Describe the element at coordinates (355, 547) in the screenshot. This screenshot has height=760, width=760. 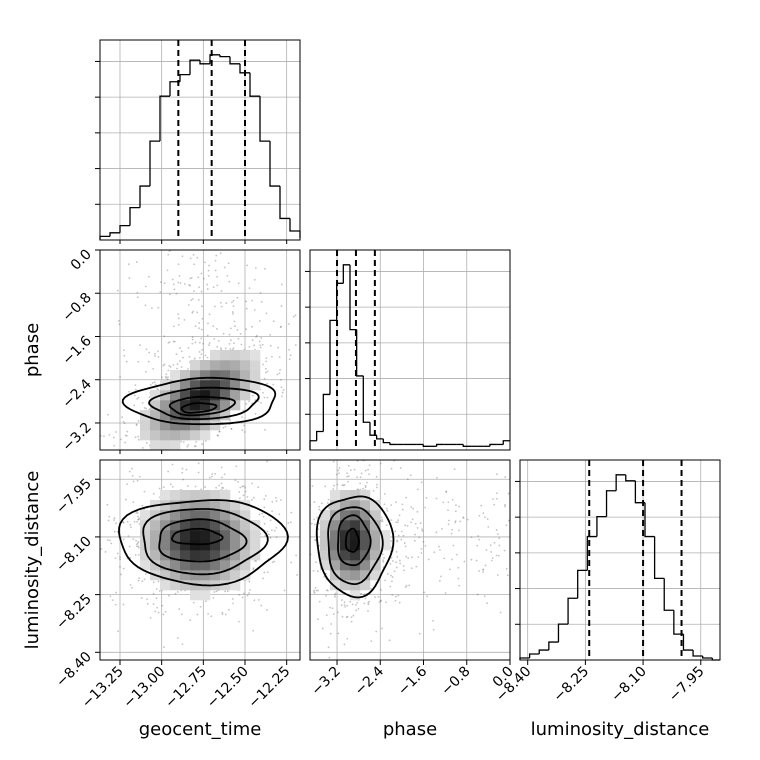
I see `contours-phase-luminosity_distance` at that location.